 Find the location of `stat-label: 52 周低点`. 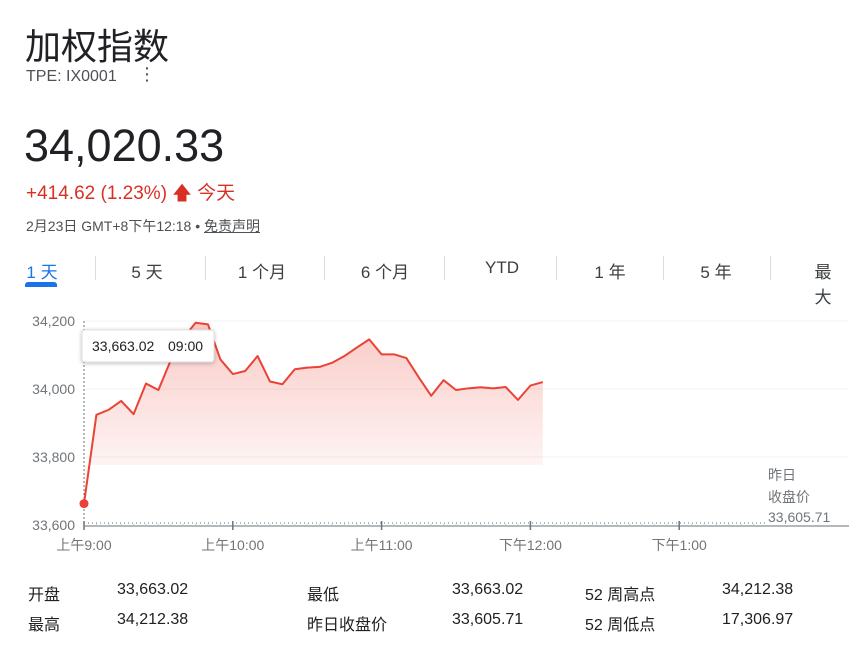

stat-label: 52 周低点 is located at coordinates (620, 625).